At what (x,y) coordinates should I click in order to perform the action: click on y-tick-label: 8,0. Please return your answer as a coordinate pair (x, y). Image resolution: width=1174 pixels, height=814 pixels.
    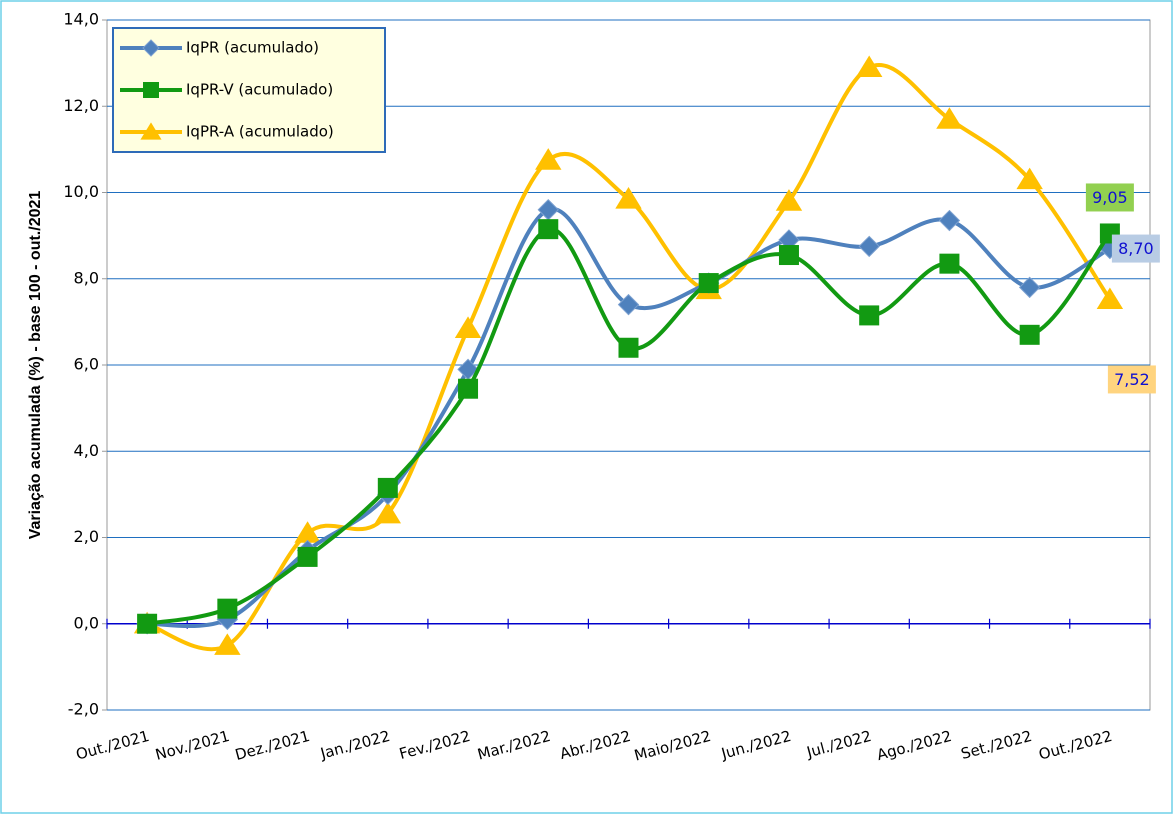
    Looking at the image, I should click on (86, 277).